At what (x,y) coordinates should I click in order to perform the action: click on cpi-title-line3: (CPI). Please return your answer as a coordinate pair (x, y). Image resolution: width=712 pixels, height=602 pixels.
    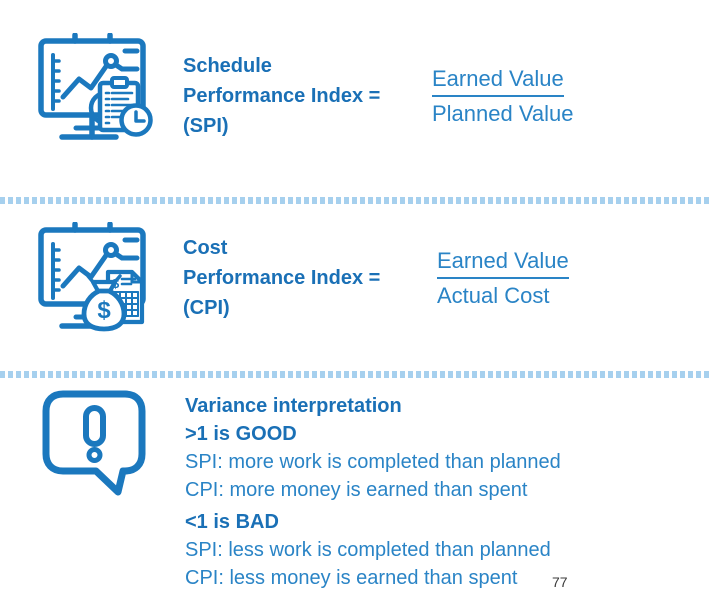
    Looking at the image, I should click on (206, 308).